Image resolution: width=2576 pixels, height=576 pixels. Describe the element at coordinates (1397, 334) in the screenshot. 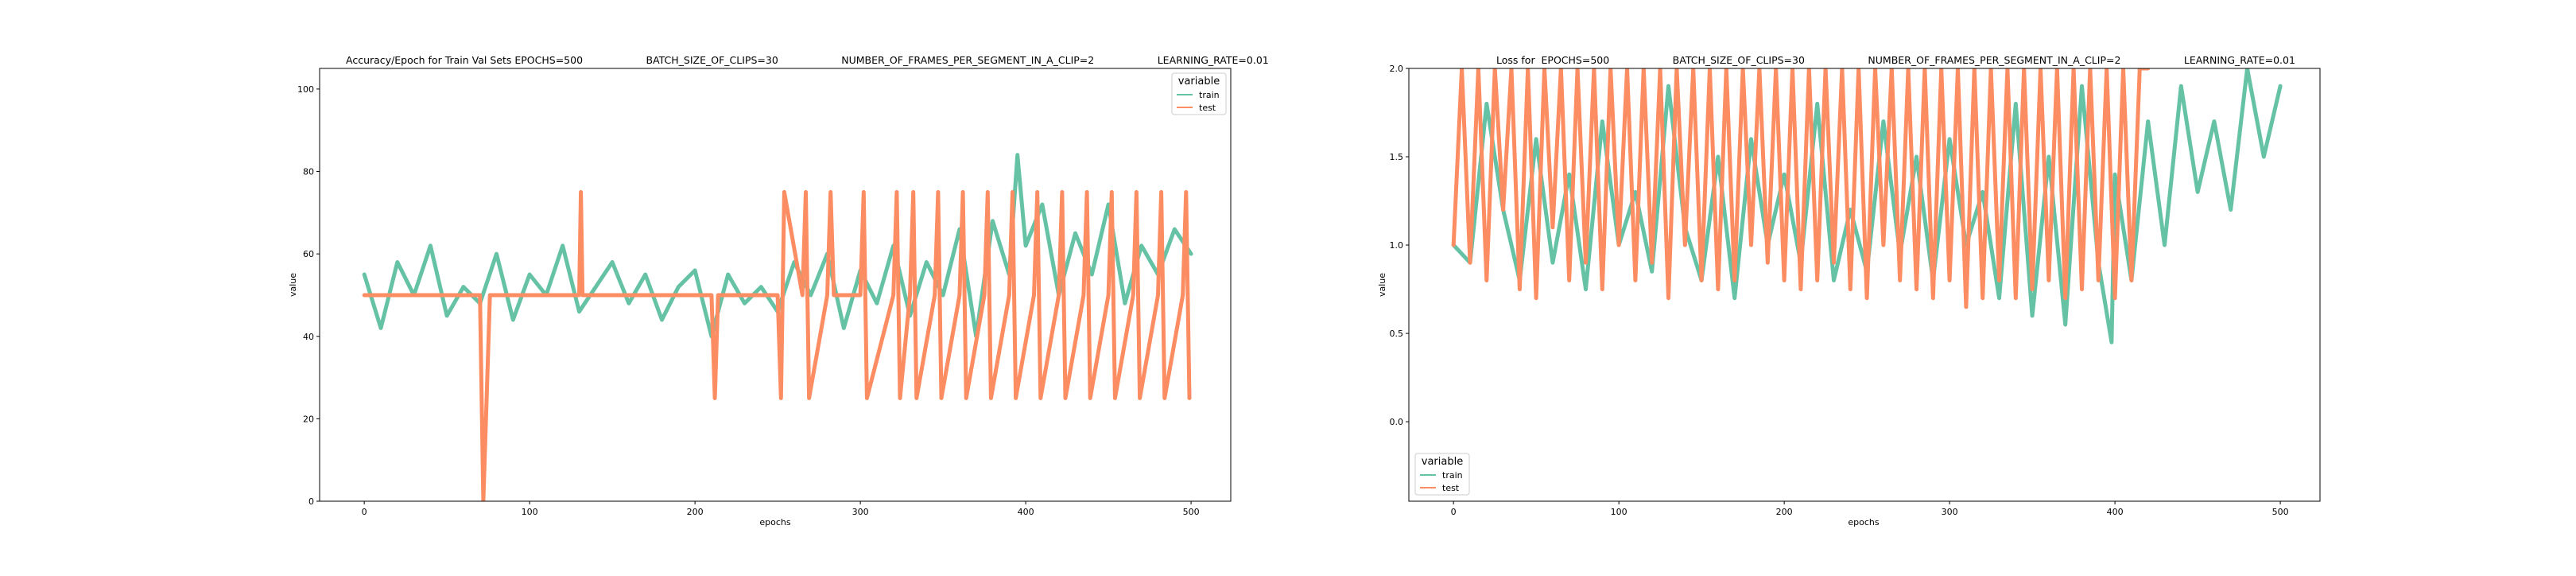

I see `loss-y-tick-label: 0.5` at that location.